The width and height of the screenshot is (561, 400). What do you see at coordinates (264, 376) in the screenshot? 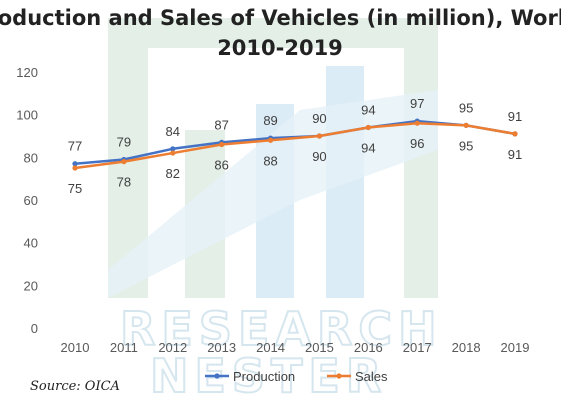
I see `legend-label-production: Production` at bounding box center [264, 376].